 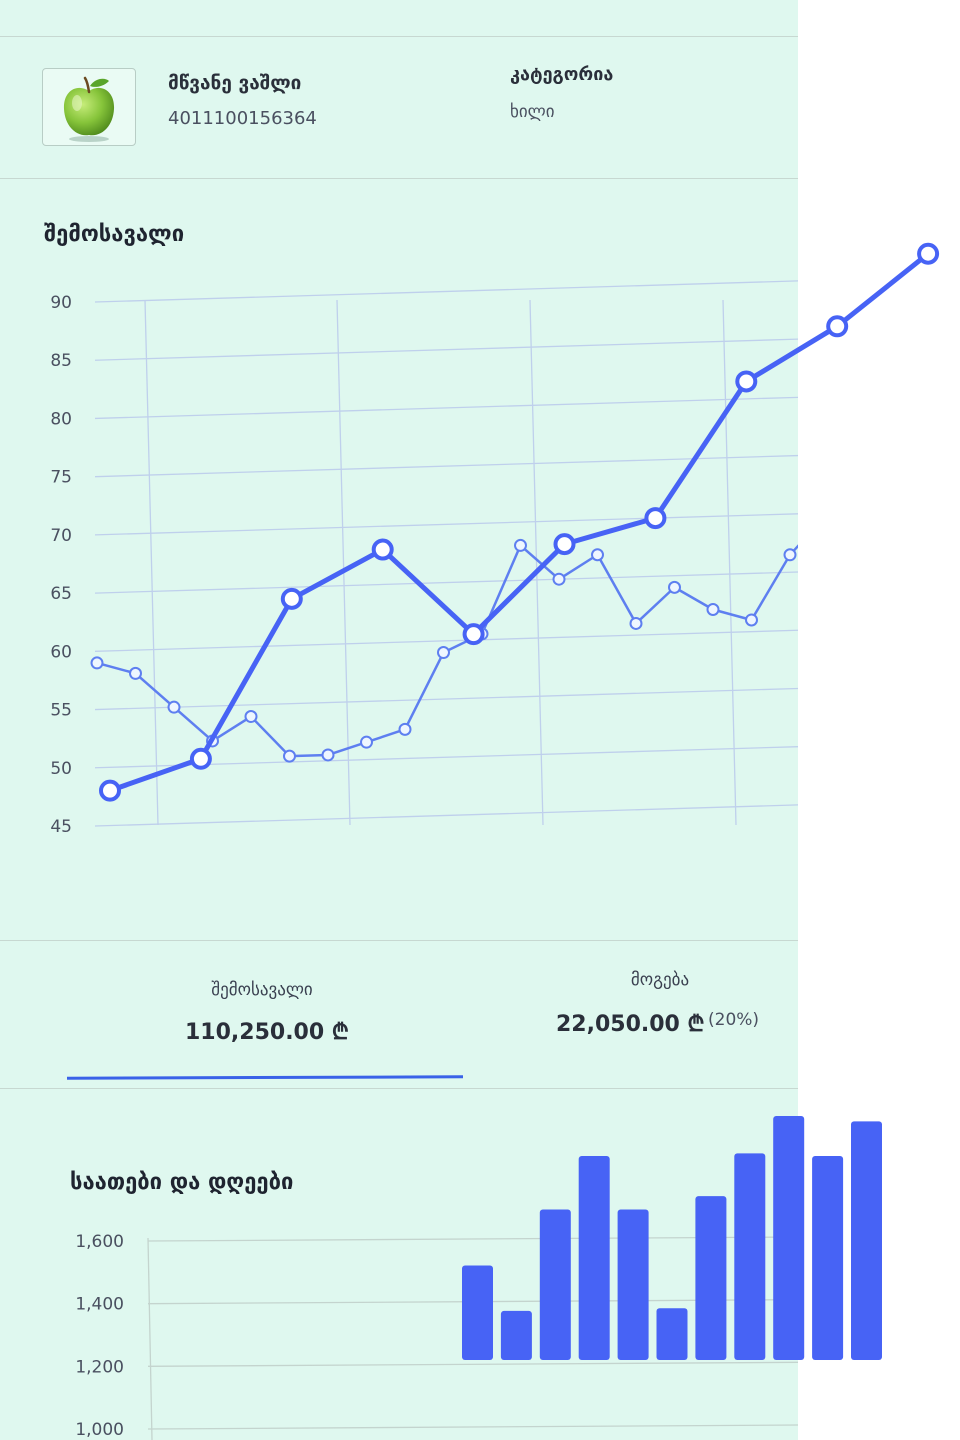 I want to click on y-axis-tick-label: 1,000, so click(x=99, y=1430).